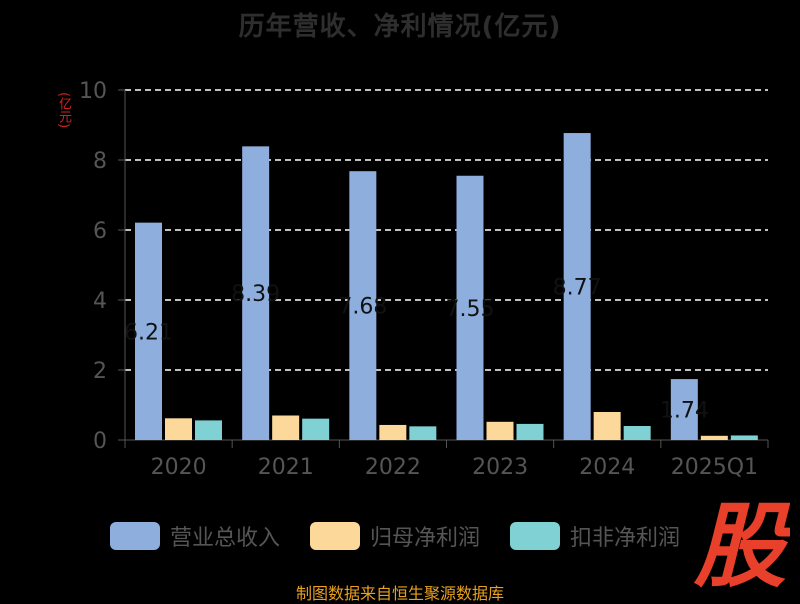 Image resolution: width=800 pixels, height=604 pixels. What do you see at coordinates (225, 538) in the screenshot?
I see `legend-label-revenue: 营业总收入` at bounding box center [225, 538].